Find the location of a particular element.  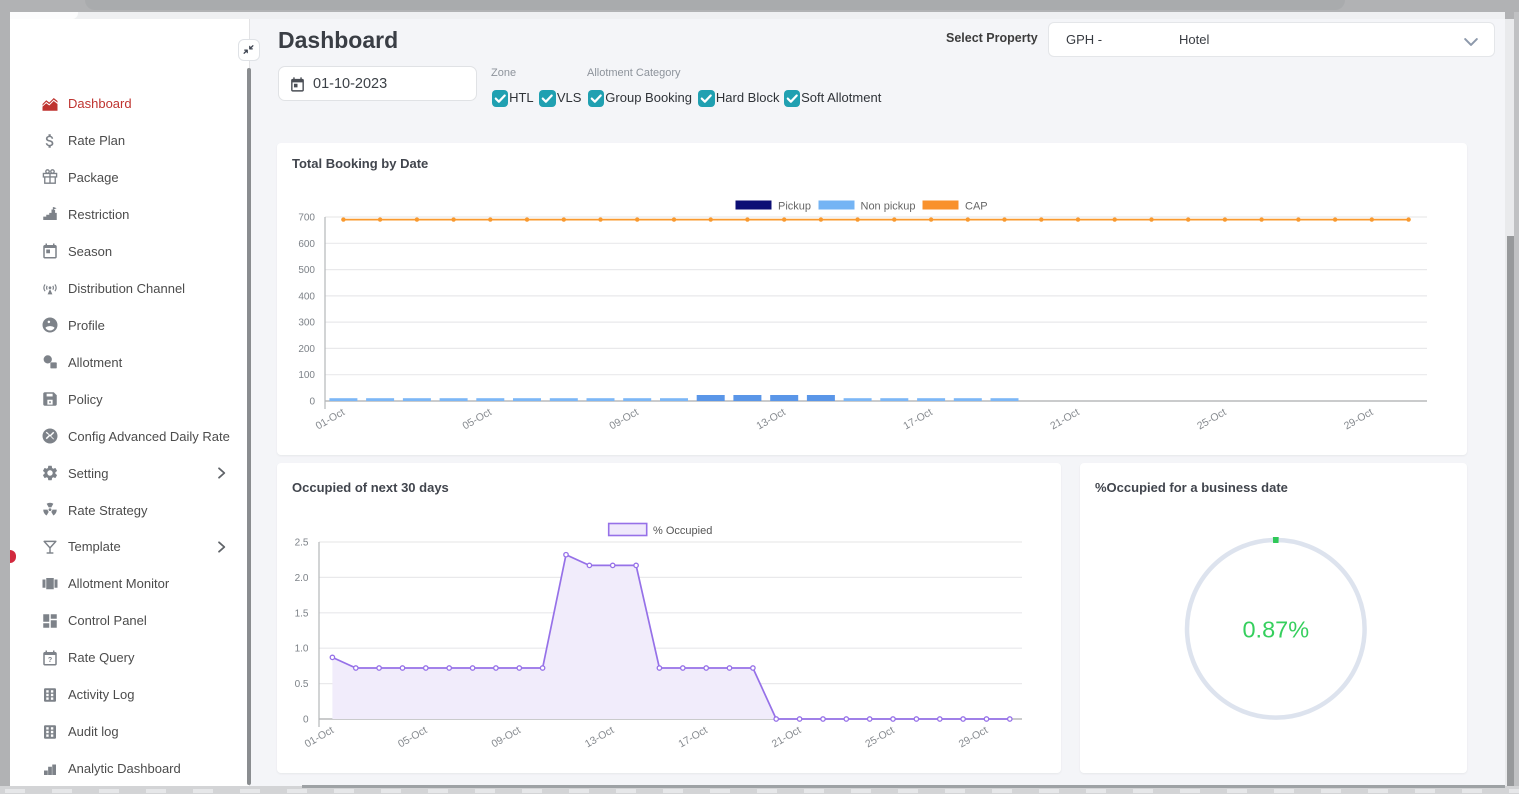

svg-text: 0.87% is located at coordinates (1275, 630).